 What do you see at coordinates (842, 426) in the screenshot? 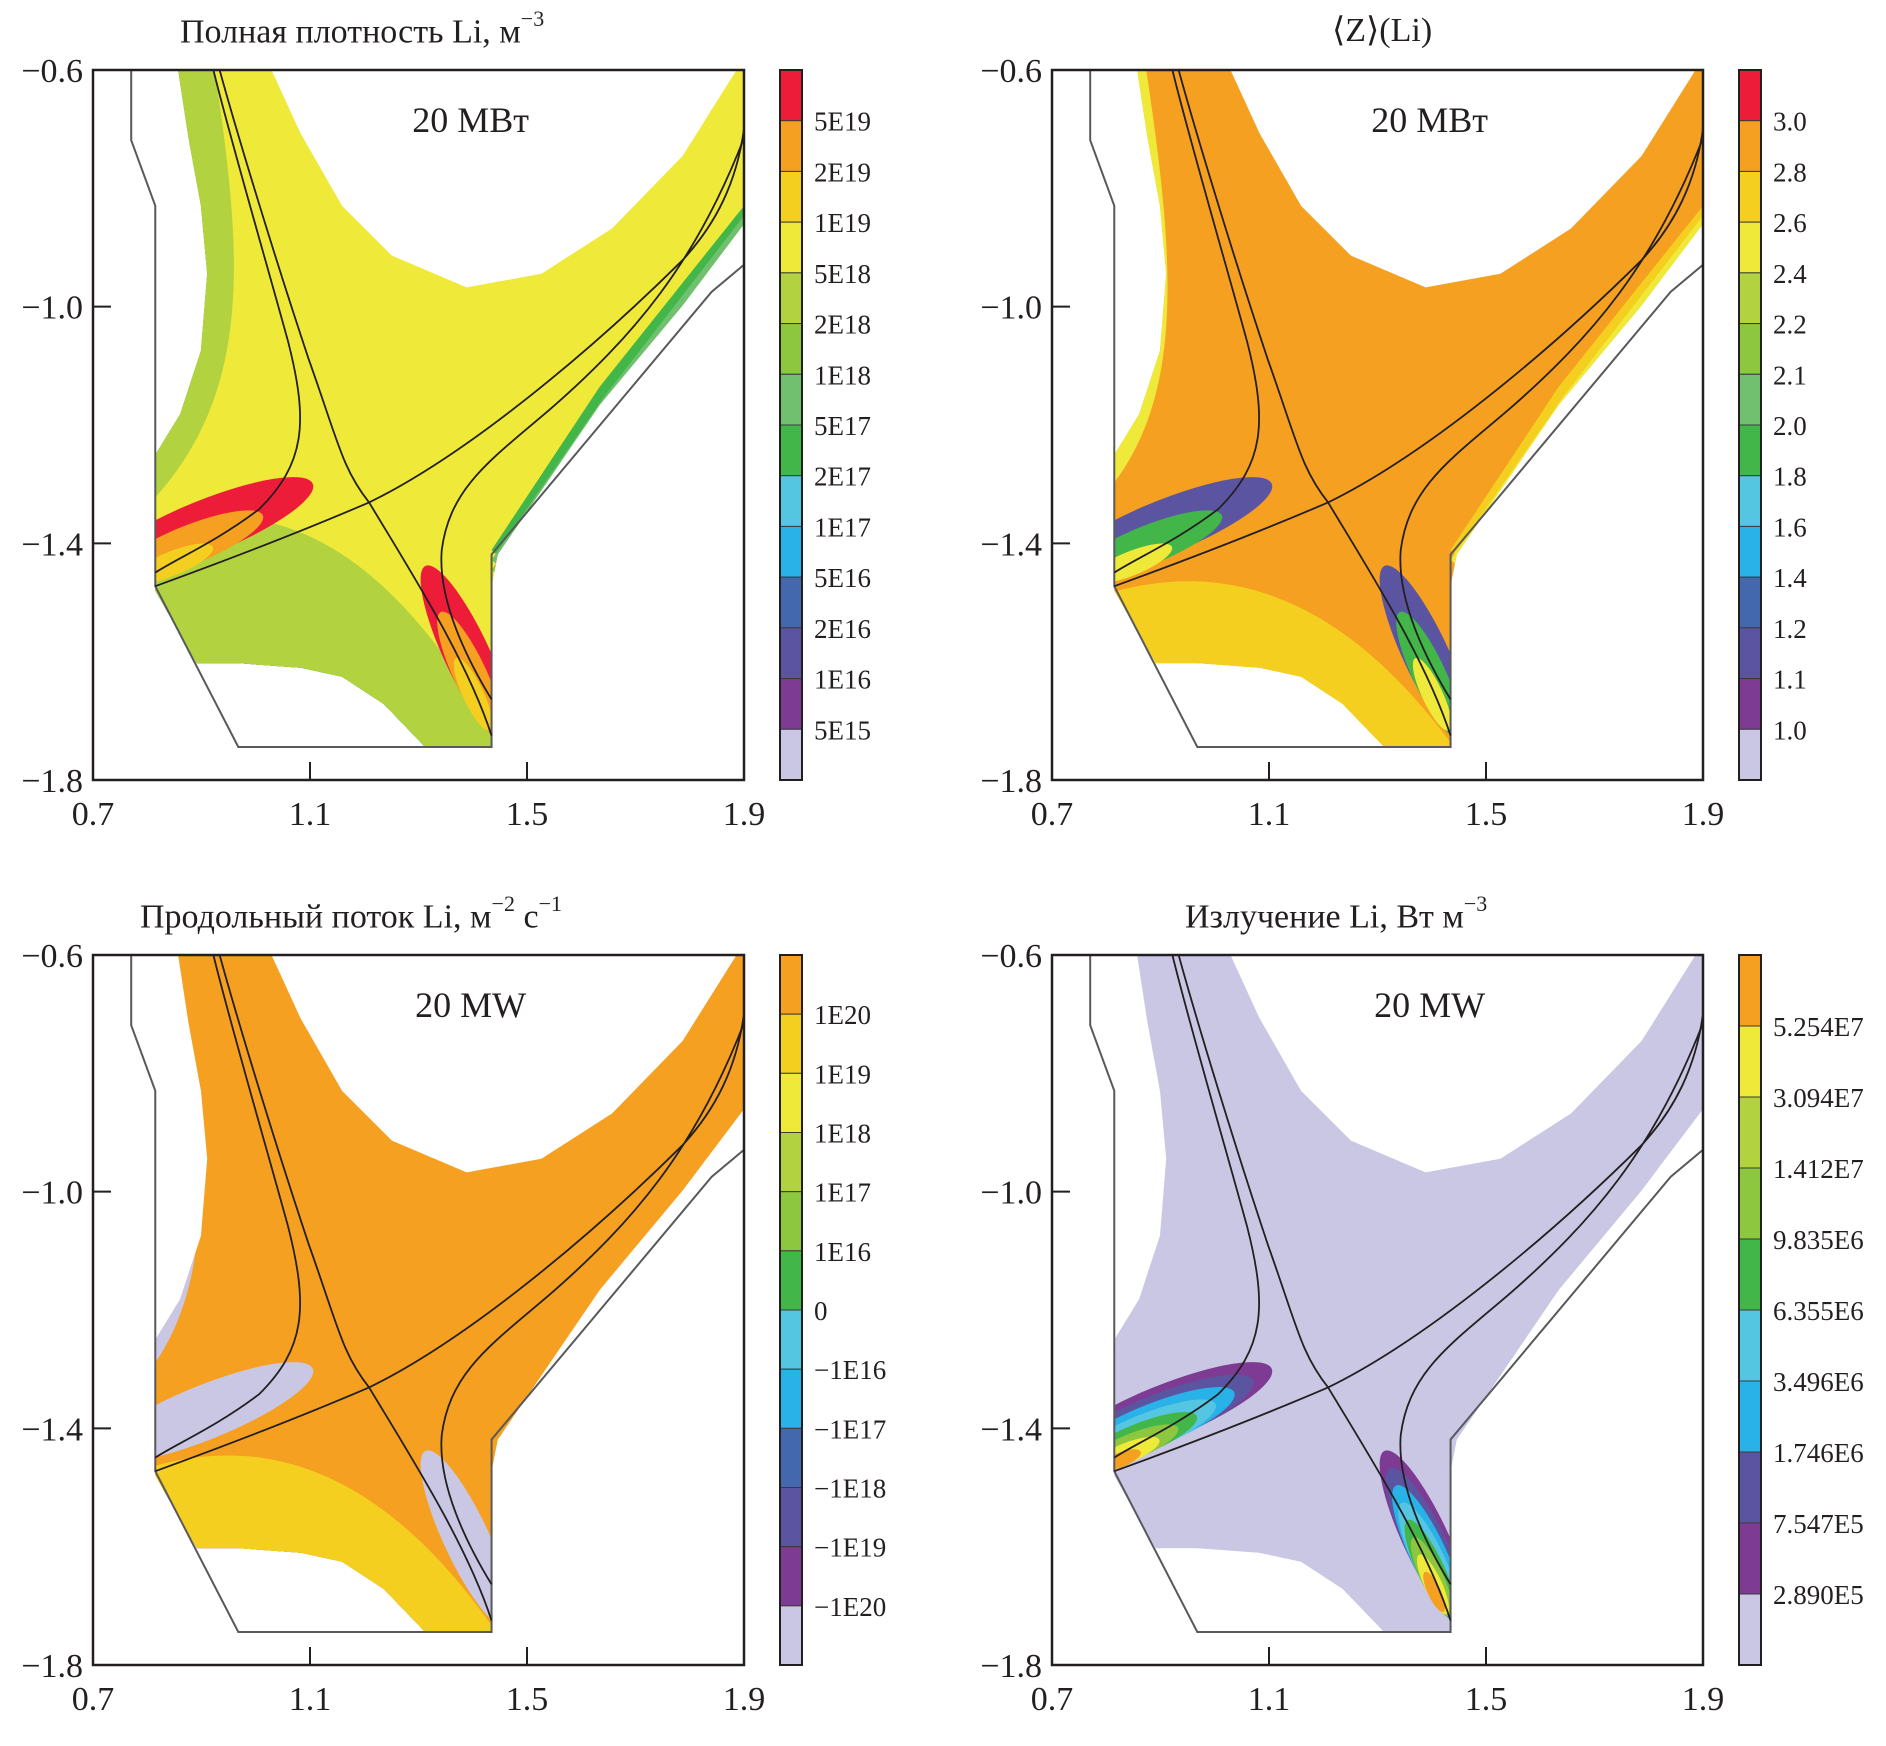
I see `colorbar-label: 5E17` at bounding box center [842, 426].